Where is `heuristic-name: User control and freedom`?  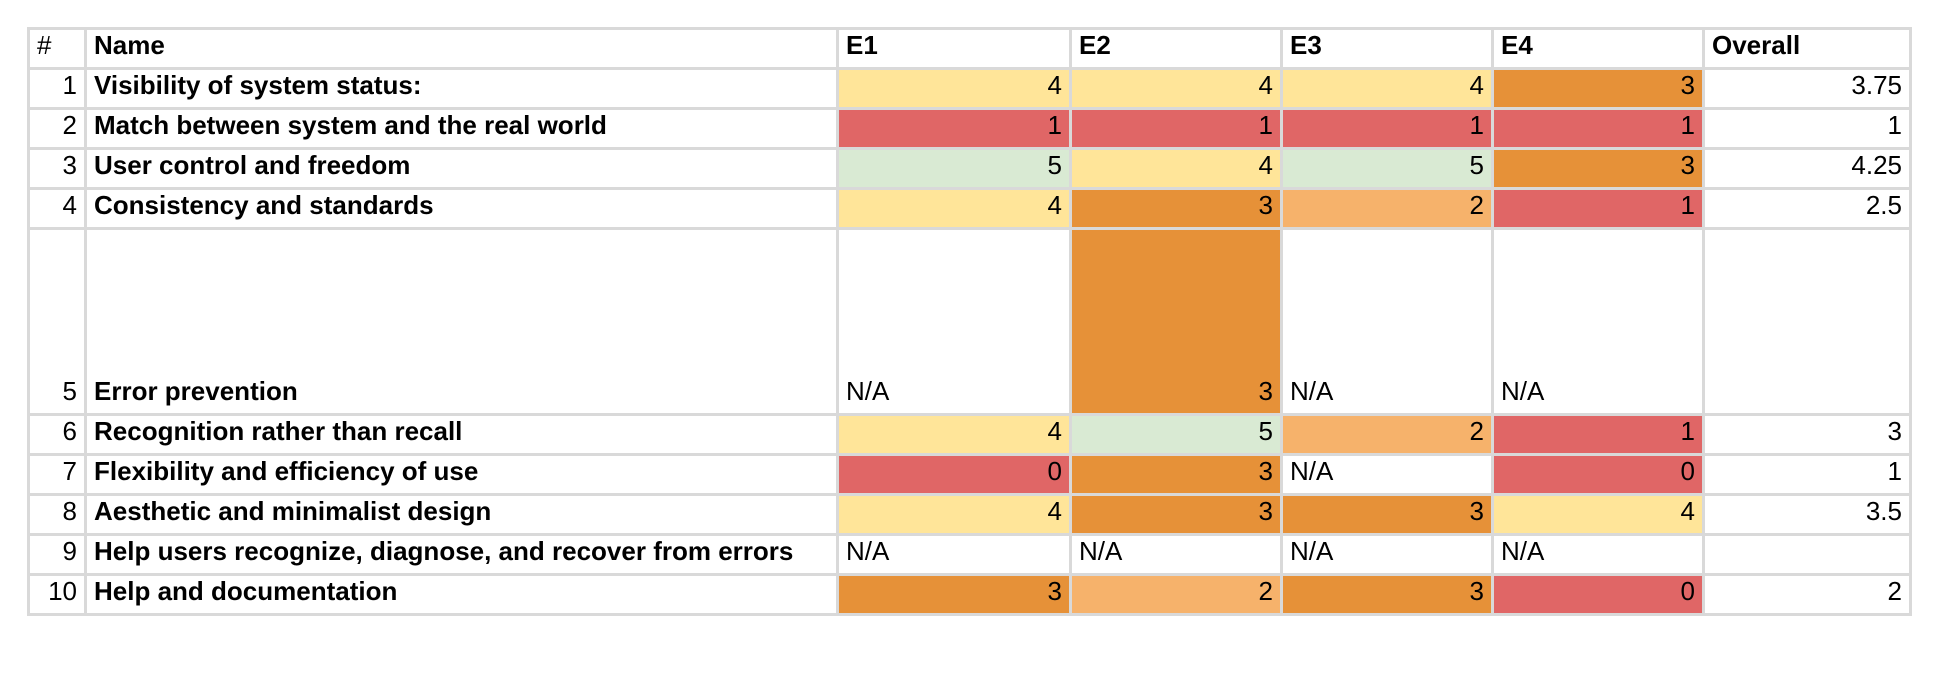 heuristic-name: User control and freedom is located at coordinates (461, 168).